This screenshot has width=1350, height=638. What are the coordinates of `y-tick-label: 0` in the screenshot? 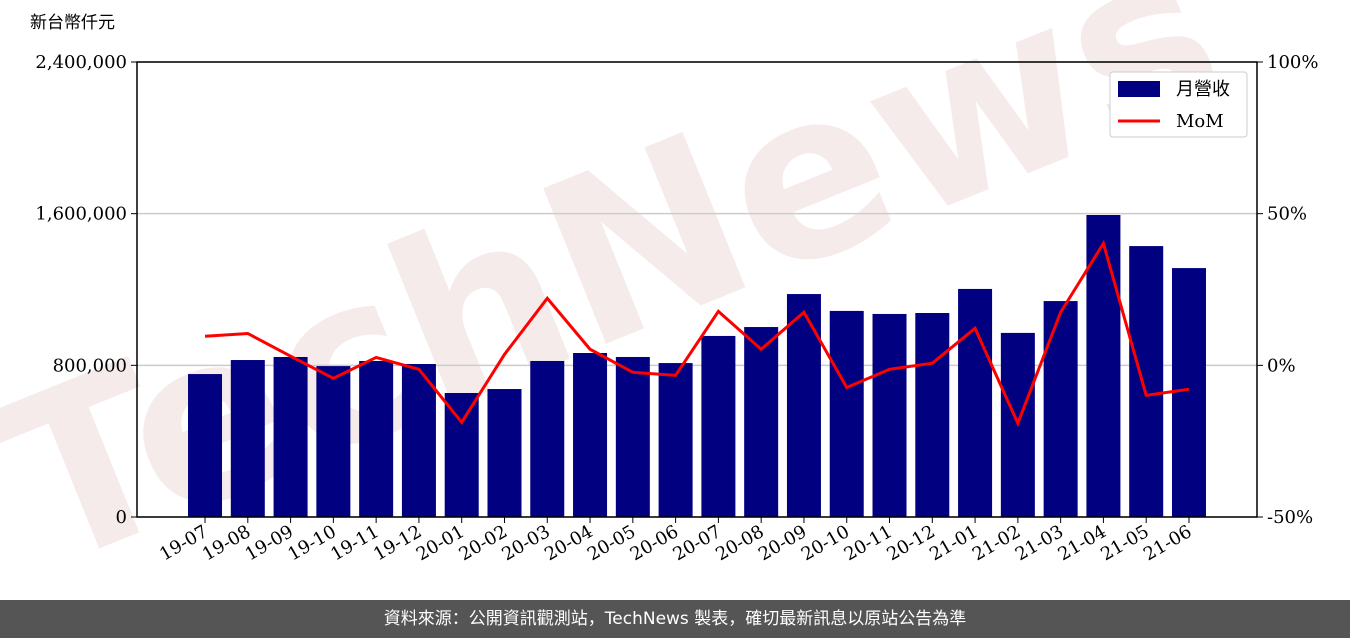 It's located at (121, 517).